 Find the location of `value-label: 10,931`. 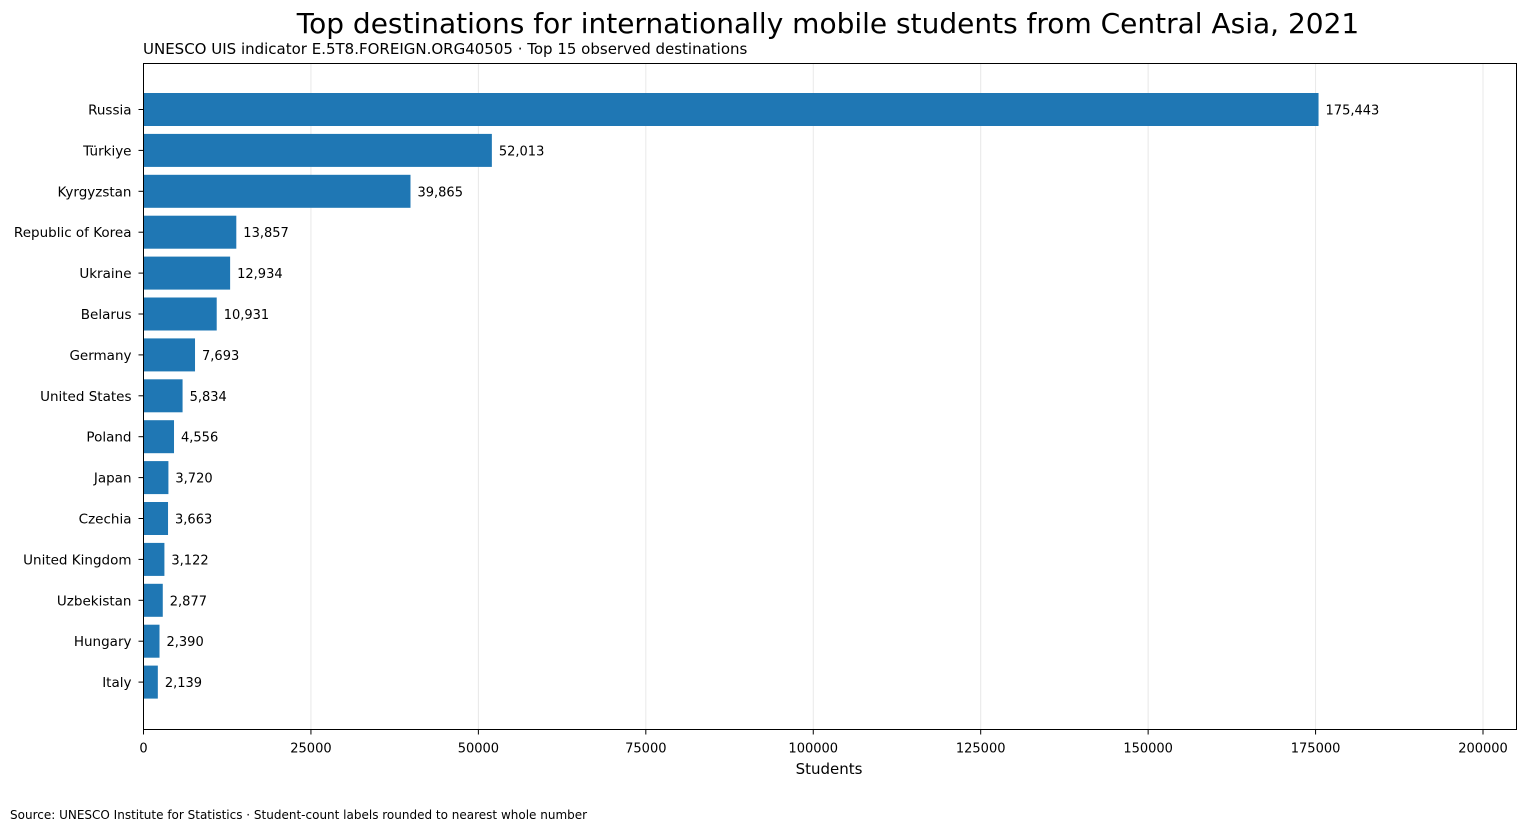

value-label: 10,931 is located at coordinates (247, 315).